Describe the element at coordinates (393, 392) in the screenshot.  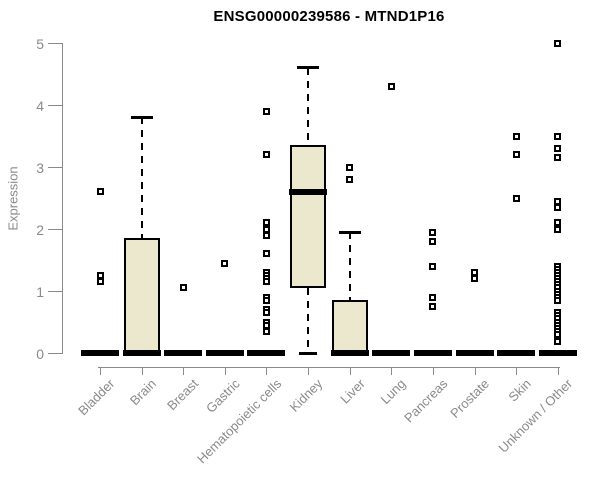
I see `x-tick-label: Lung` at that location.